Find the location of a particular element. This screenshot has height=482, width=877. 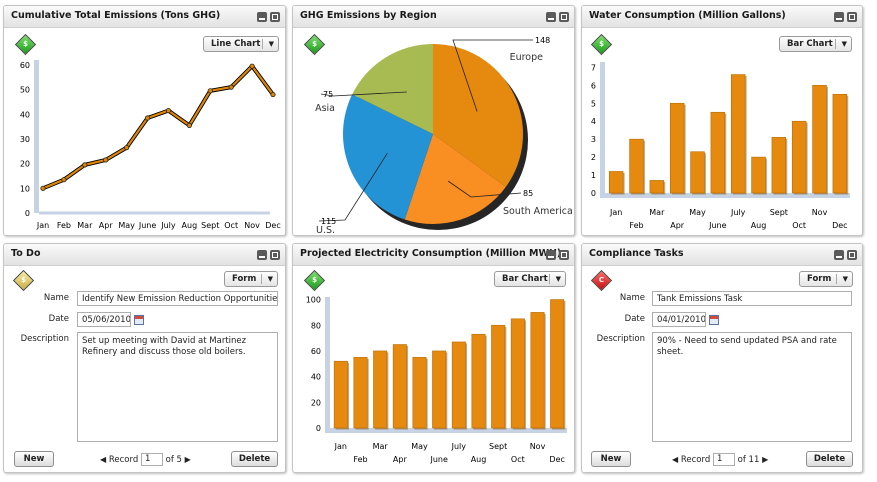

slice-value-label: 115 is located at coordinates (328, 221).